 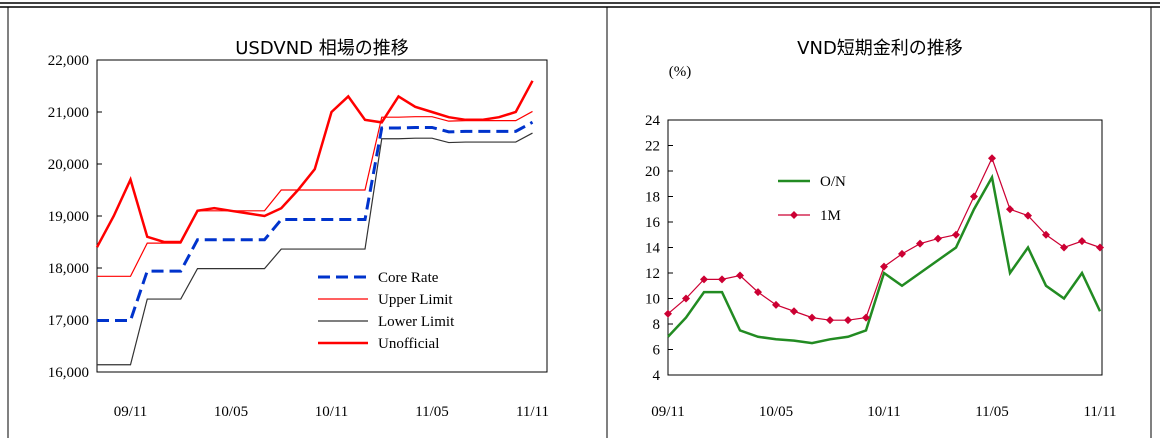 What do you see at coordinates (680, 72) in the screenshot?
I see `y-axis-label: (%)` at bounding box center [680, 72].